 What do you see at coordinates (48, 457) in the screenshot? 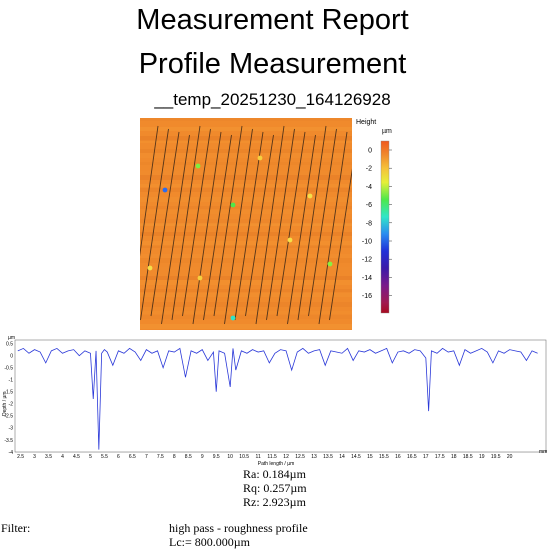
I see `x-tick-label: 3.5` at bounding box center [48, 457].